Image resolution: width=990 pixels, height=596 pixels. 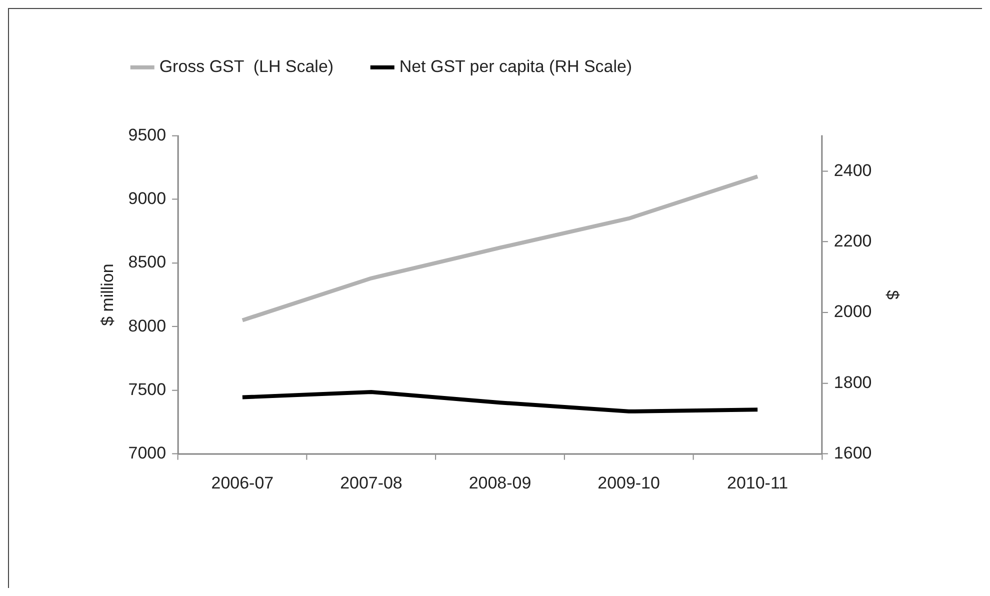 I want to click on y-tick-label: 9500, so click(x=147, y=134).